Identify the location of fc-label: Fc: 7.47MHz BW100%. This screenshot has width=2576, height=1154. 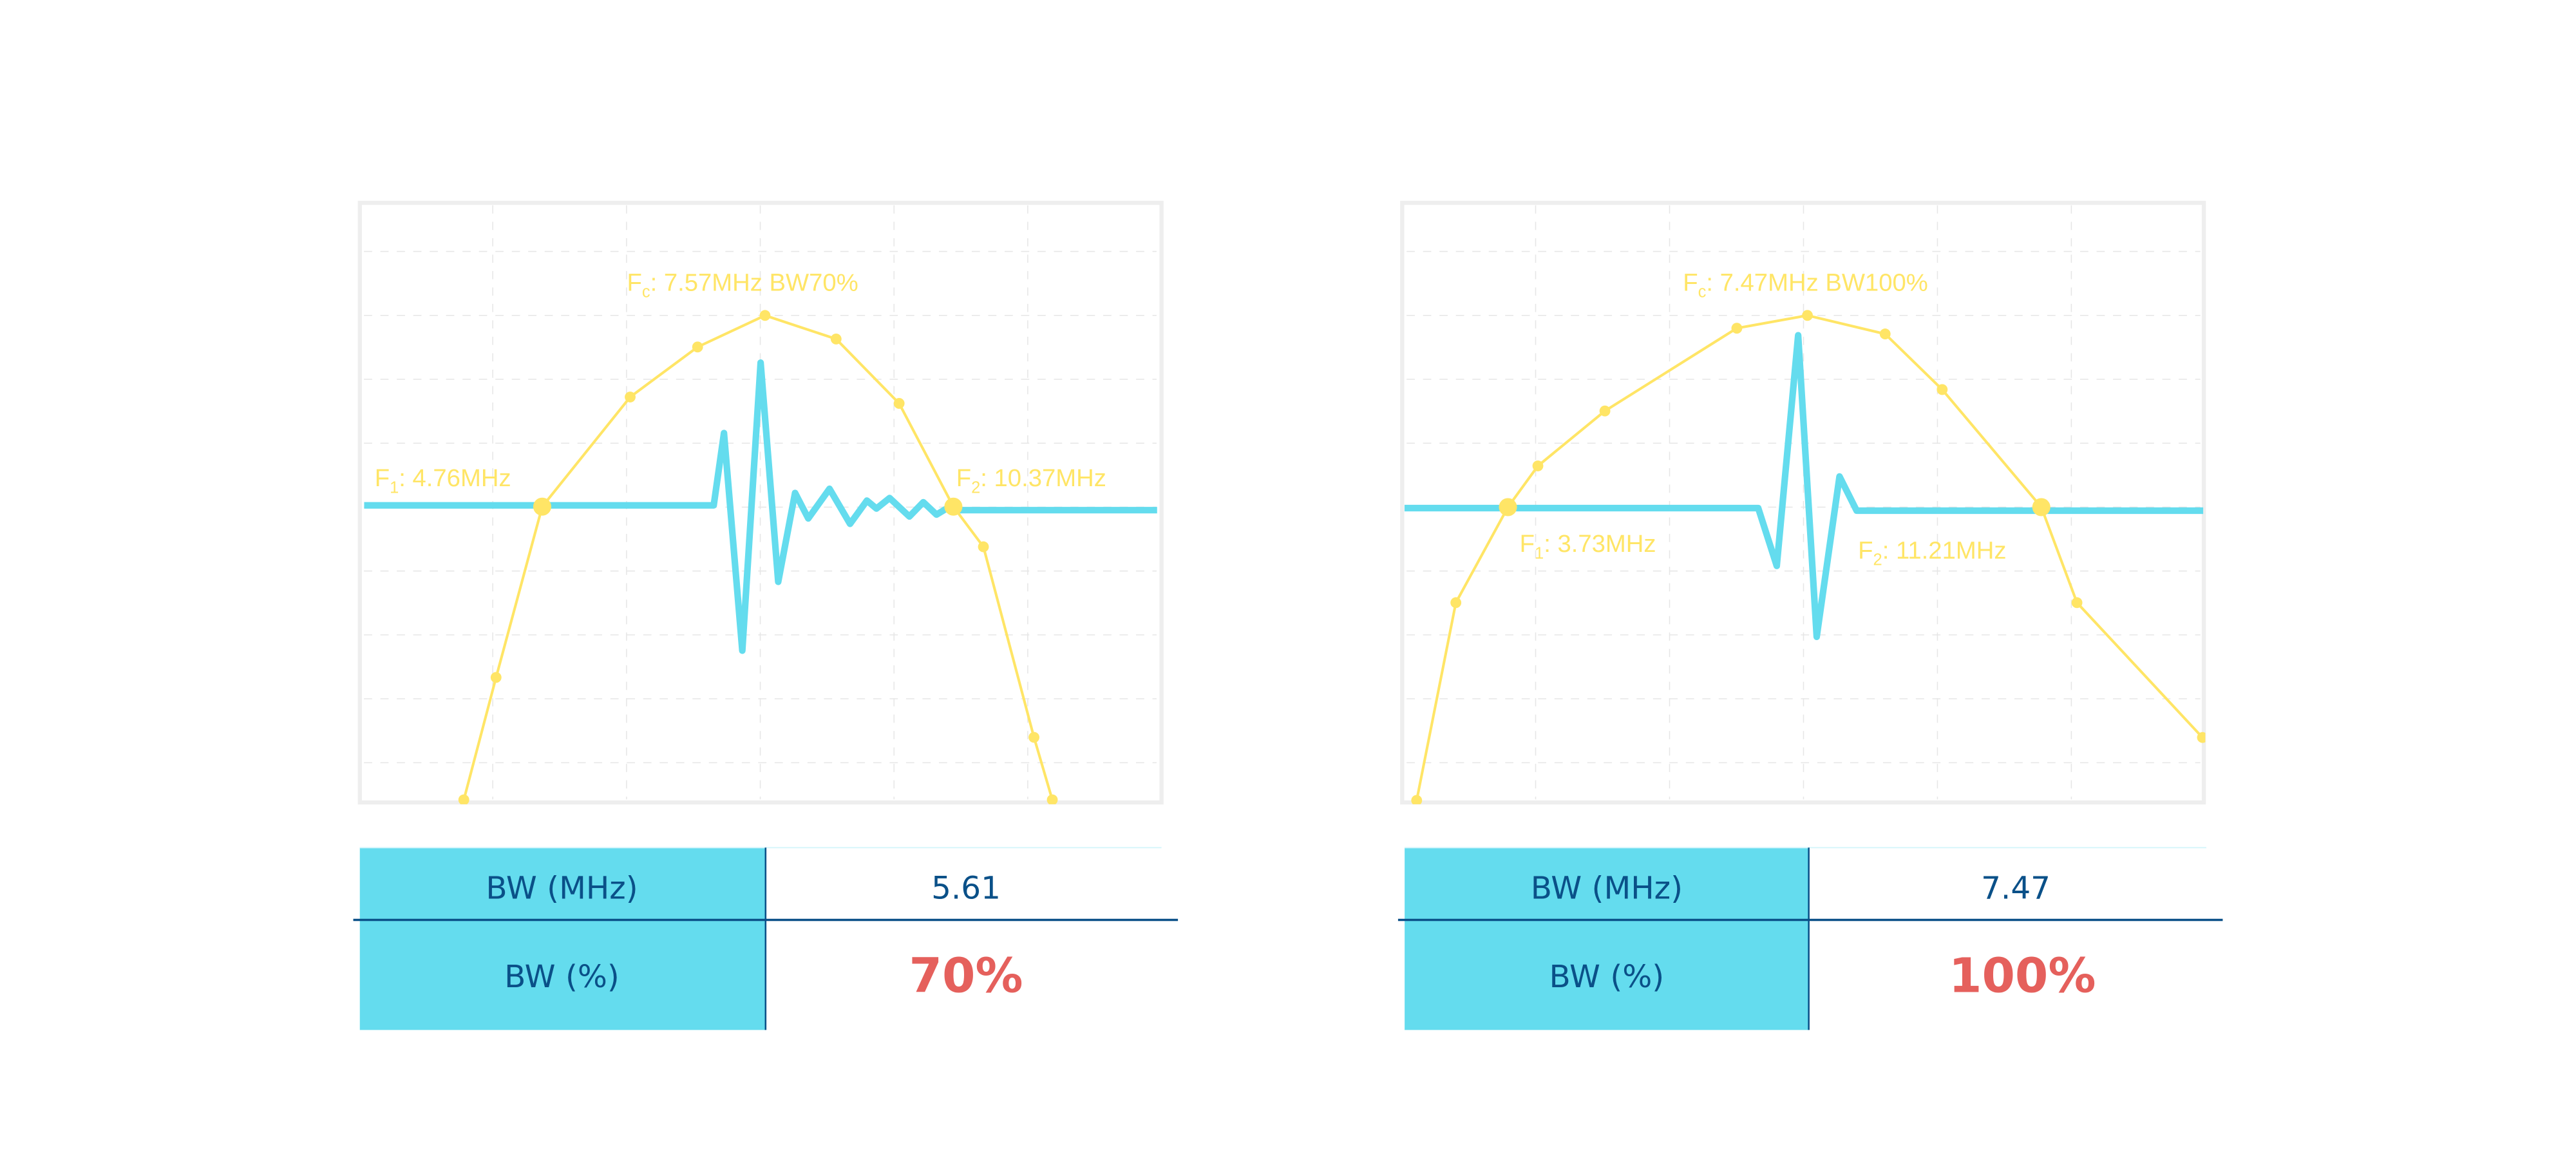
(1805, 285).